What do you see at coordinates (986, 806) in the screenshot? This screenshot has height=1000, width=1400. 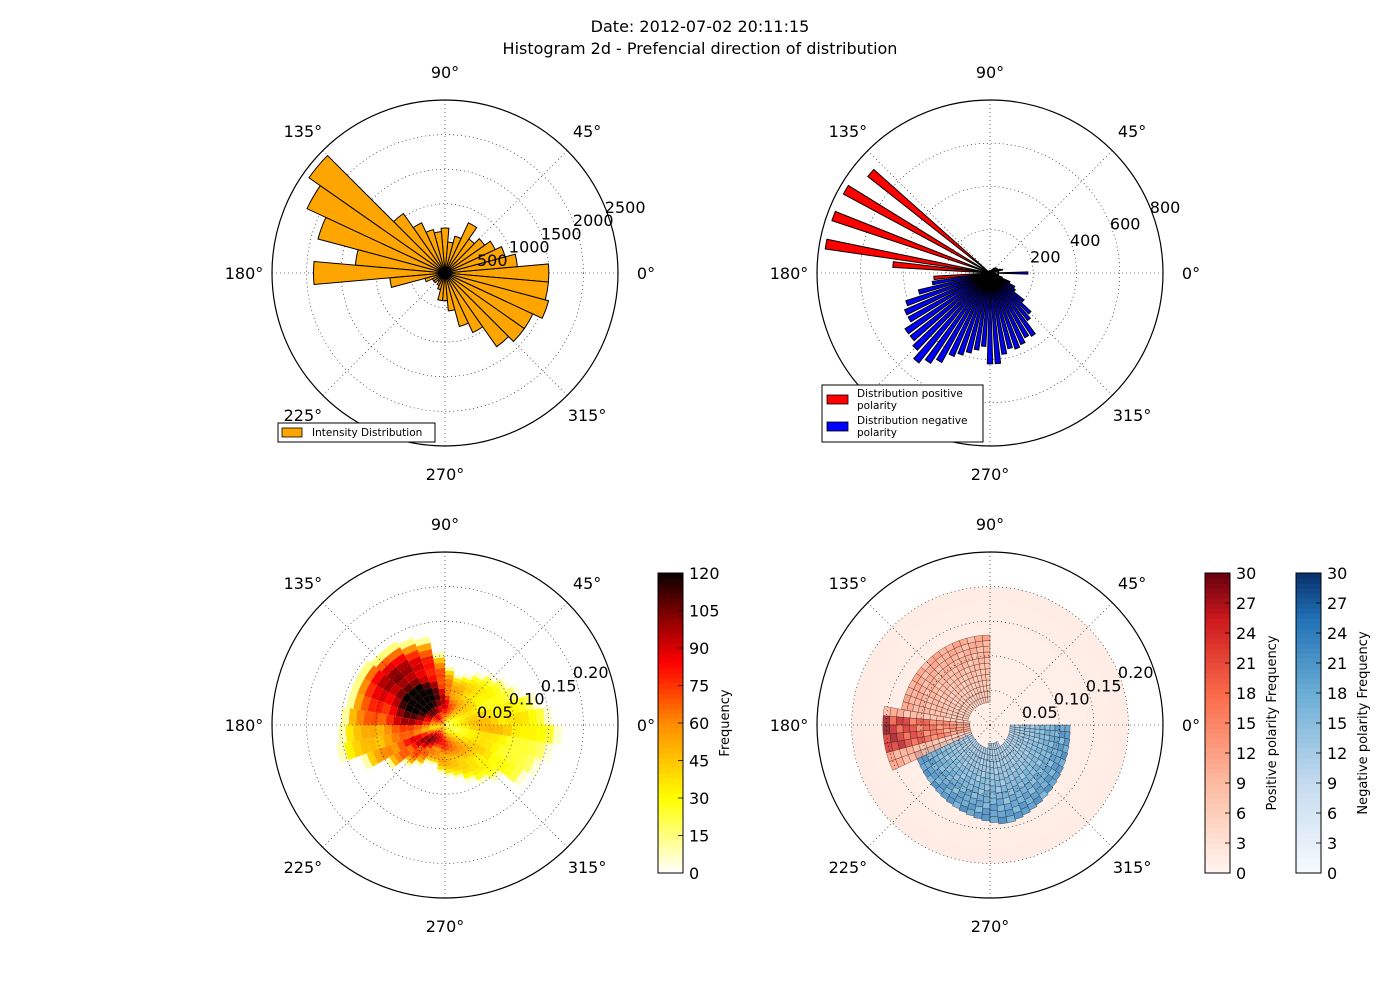 I see `negative-heatmap-cell` at bounding box center [986, 806].